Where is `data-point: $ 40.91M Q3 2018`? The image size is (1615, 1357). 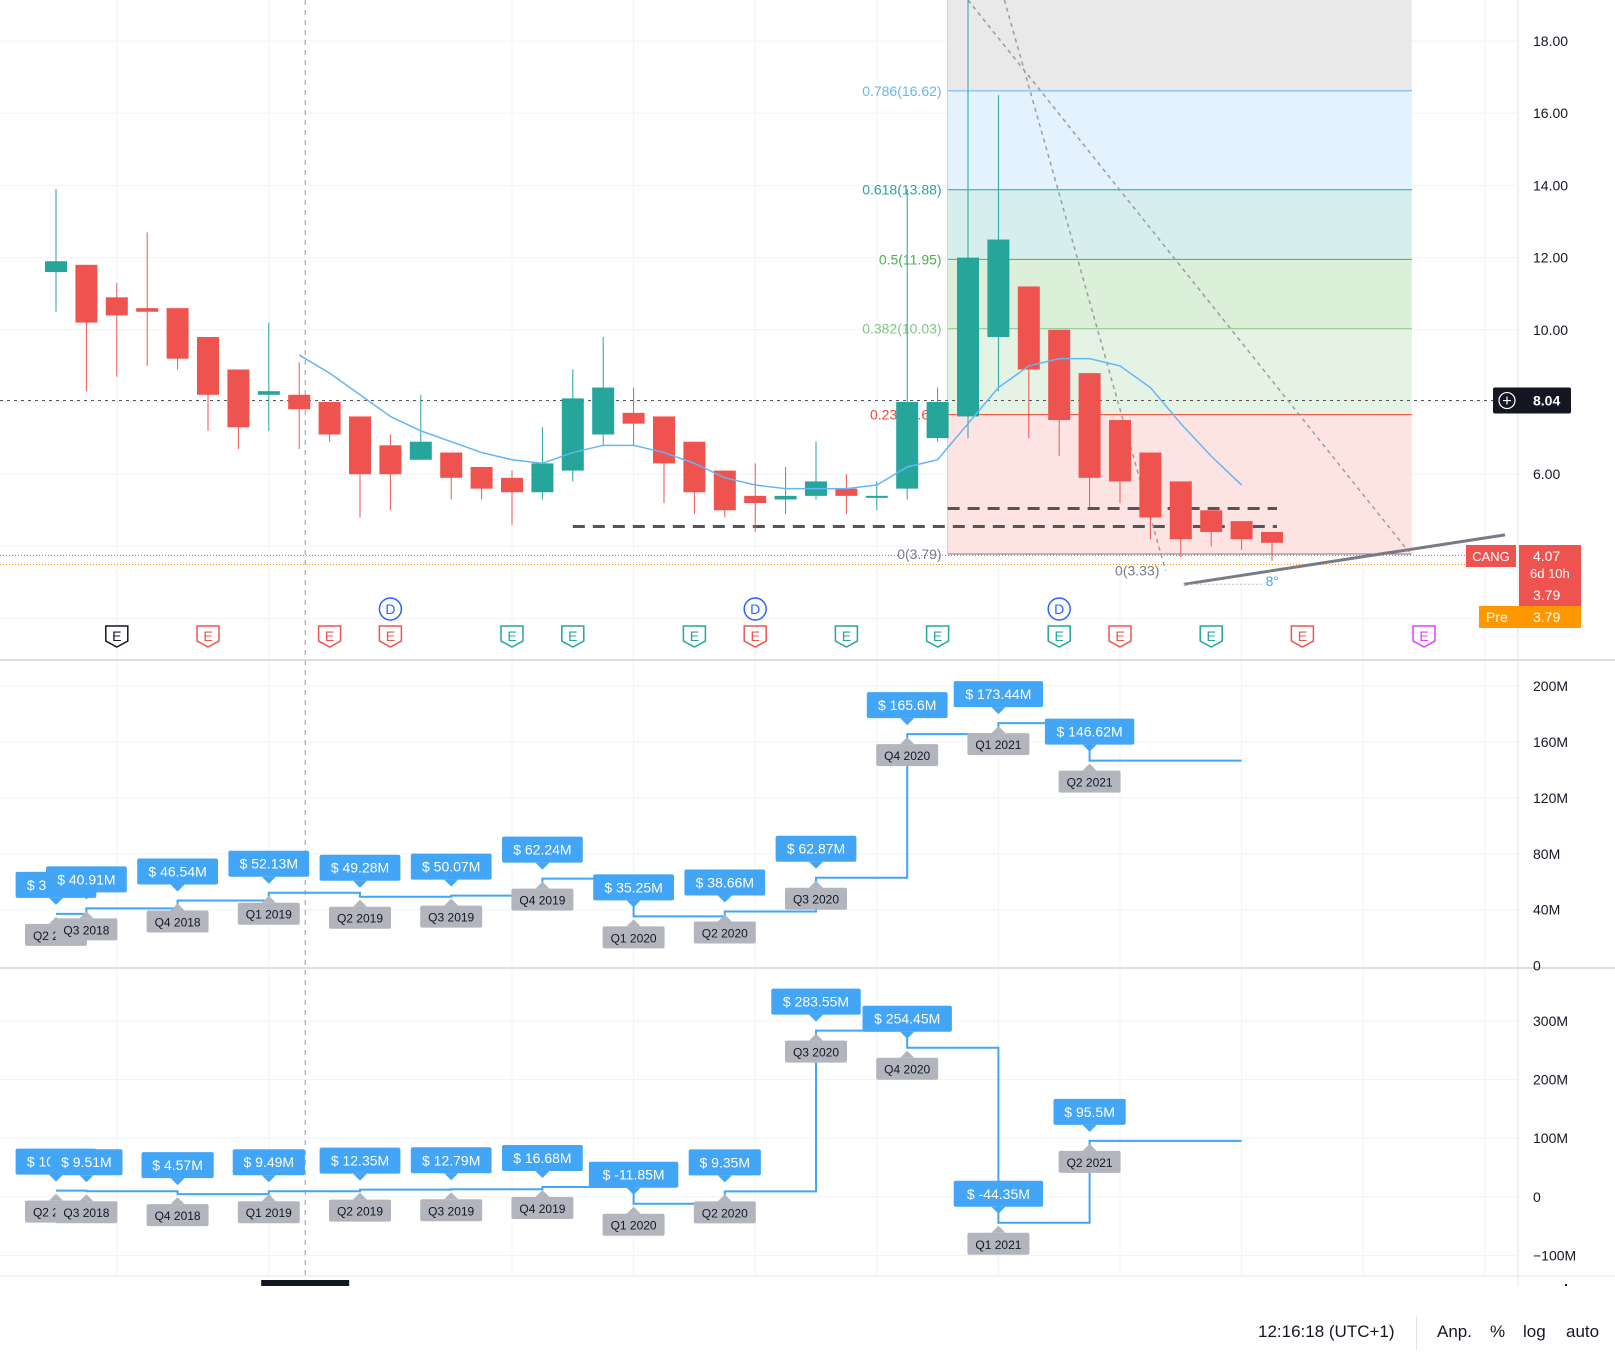
data-point: $ 40.91M Q3 2018 is located at coordinates (86, 903).